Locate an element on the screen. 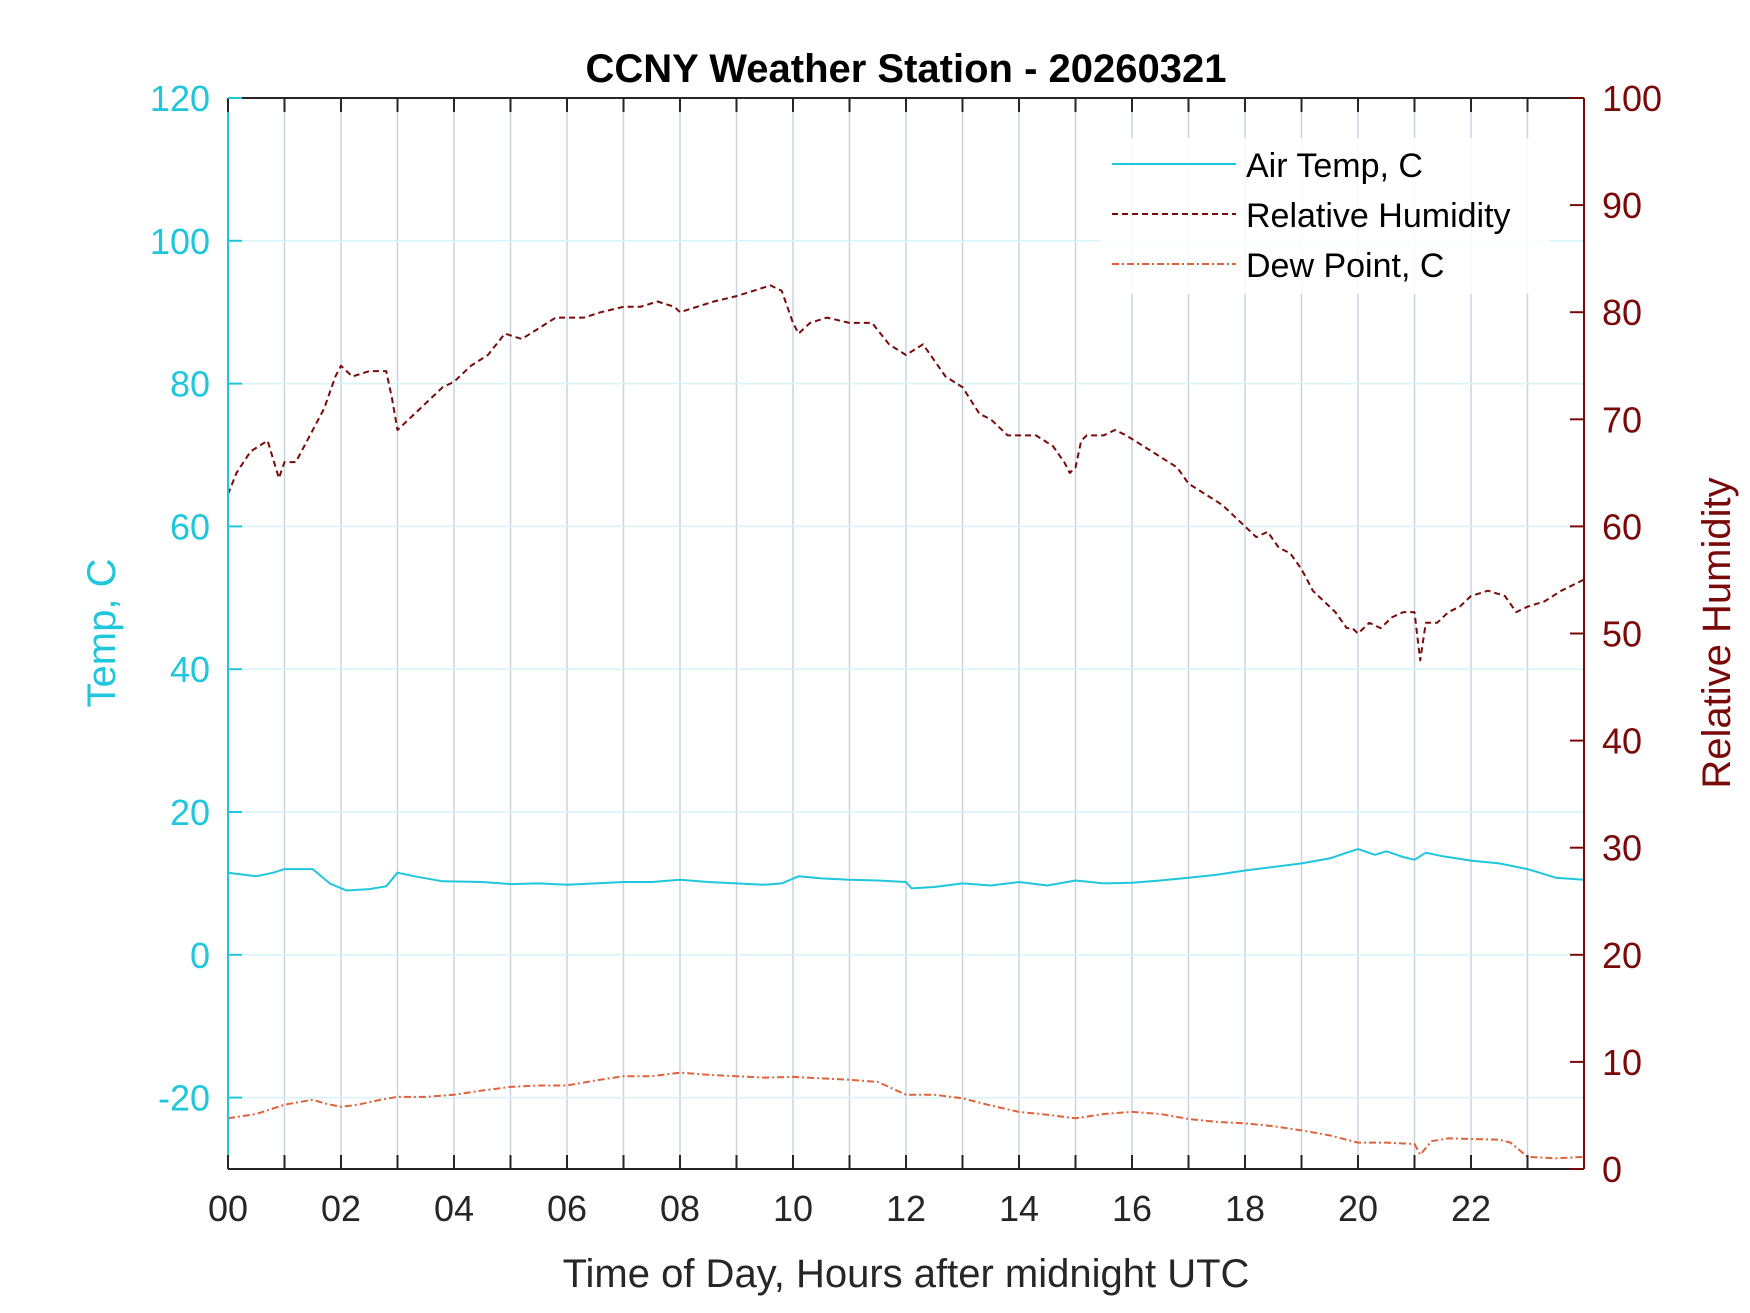 Image resolution: width=1750 pixels, height=1313 pixels. y-left-tick-label: 40 is located at coordinates (190, 669).